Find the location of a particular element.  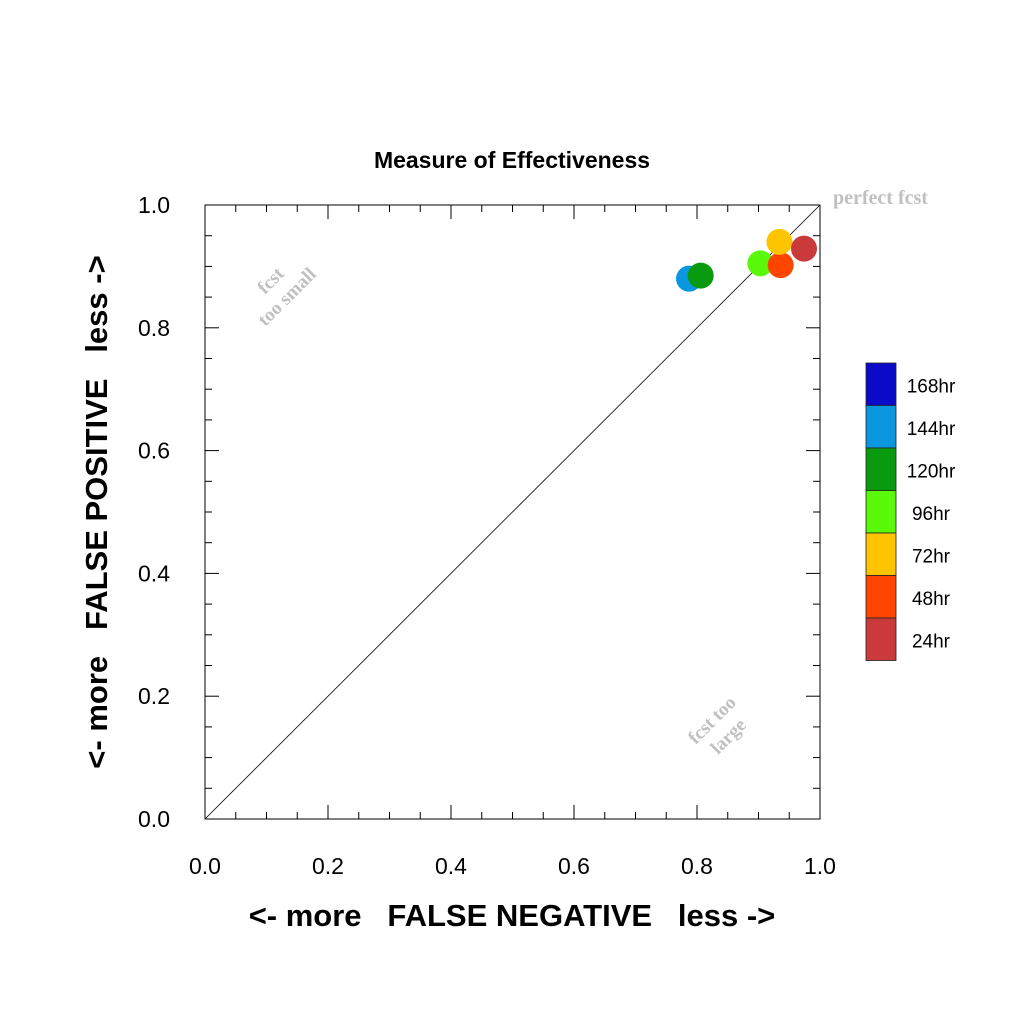

legend-swatch-120hr is located at coordinates (881, 469).